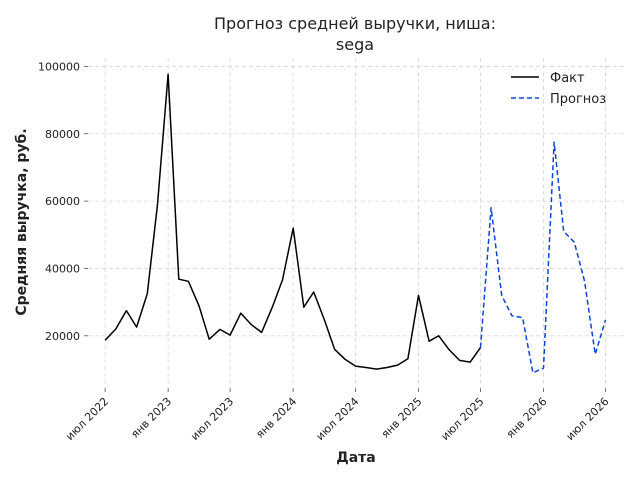 The image size is (640, 480). Describe the element at coordinates (62, 134) in the screenshot. I see `y-tick-label: 80000` at that location.